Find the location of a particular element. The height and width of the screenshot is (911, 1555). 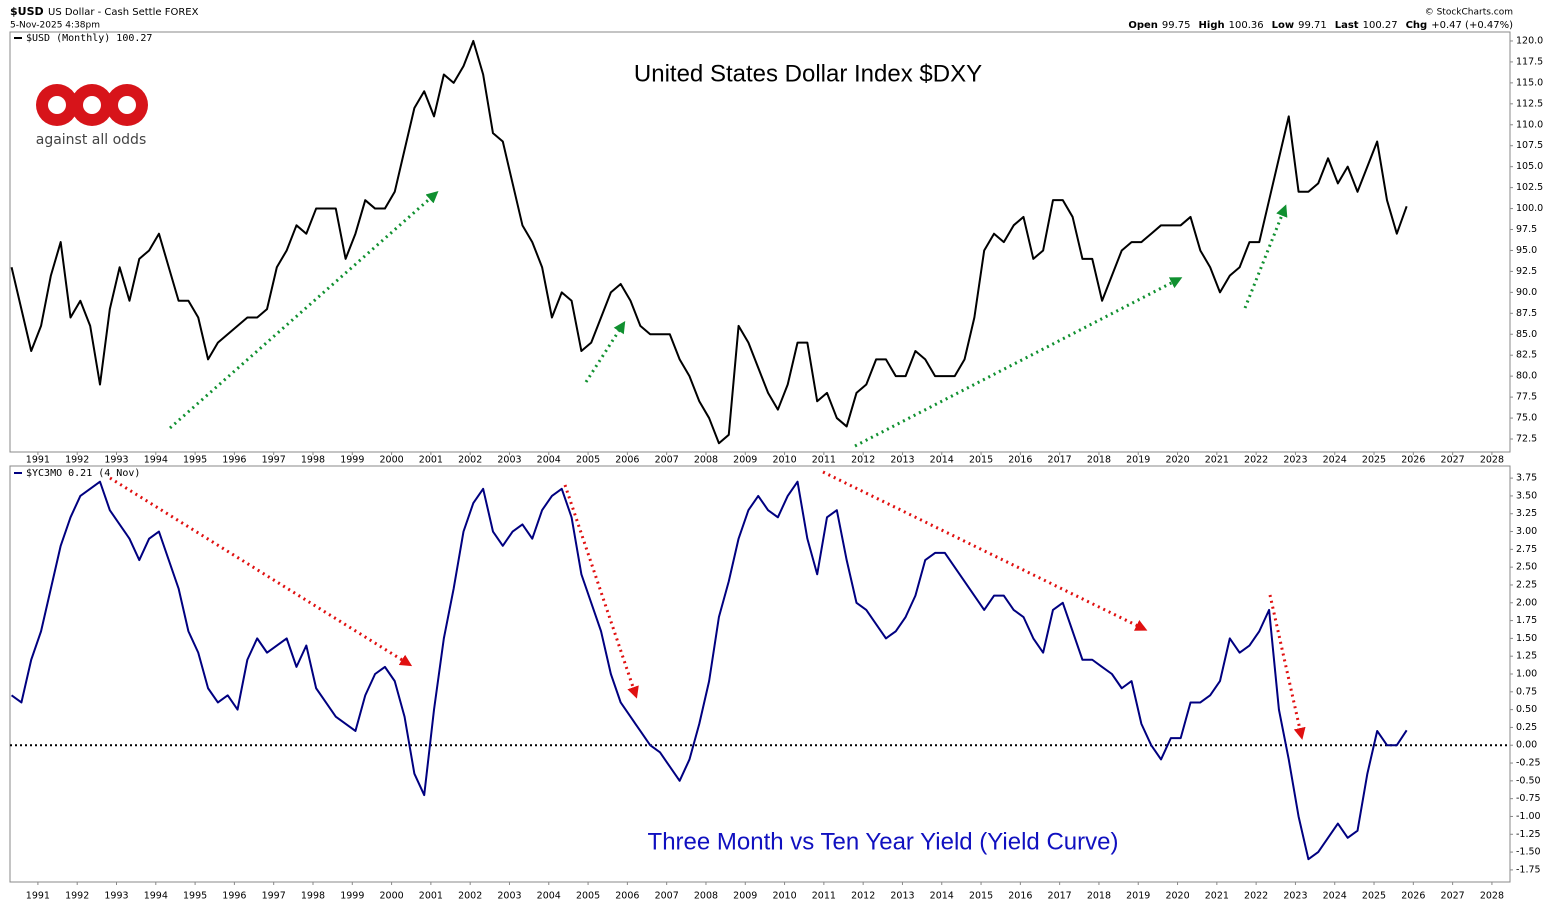

y-tick-label: 87.5 is located at coordinates (1526, 313).